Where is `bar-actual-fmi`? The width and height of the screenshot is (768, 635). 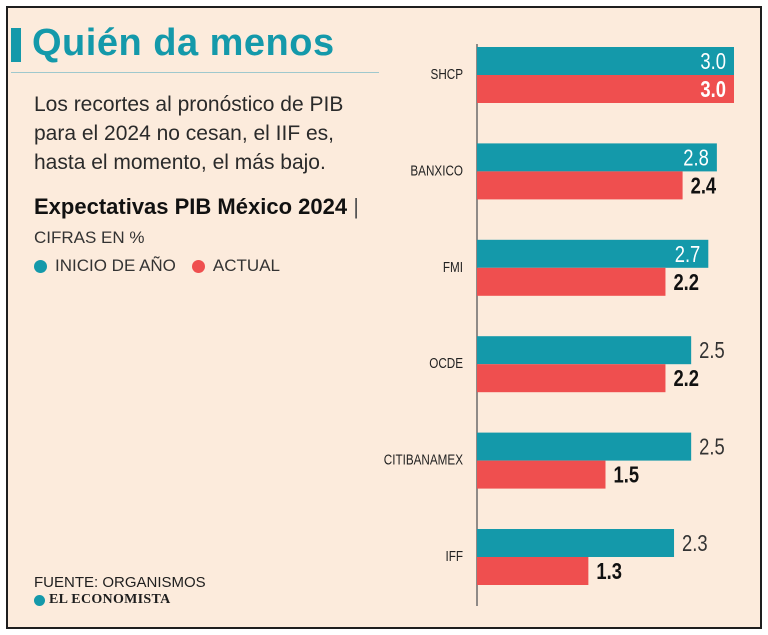
bar-actual-fmi is located at coordinates (571, 281).